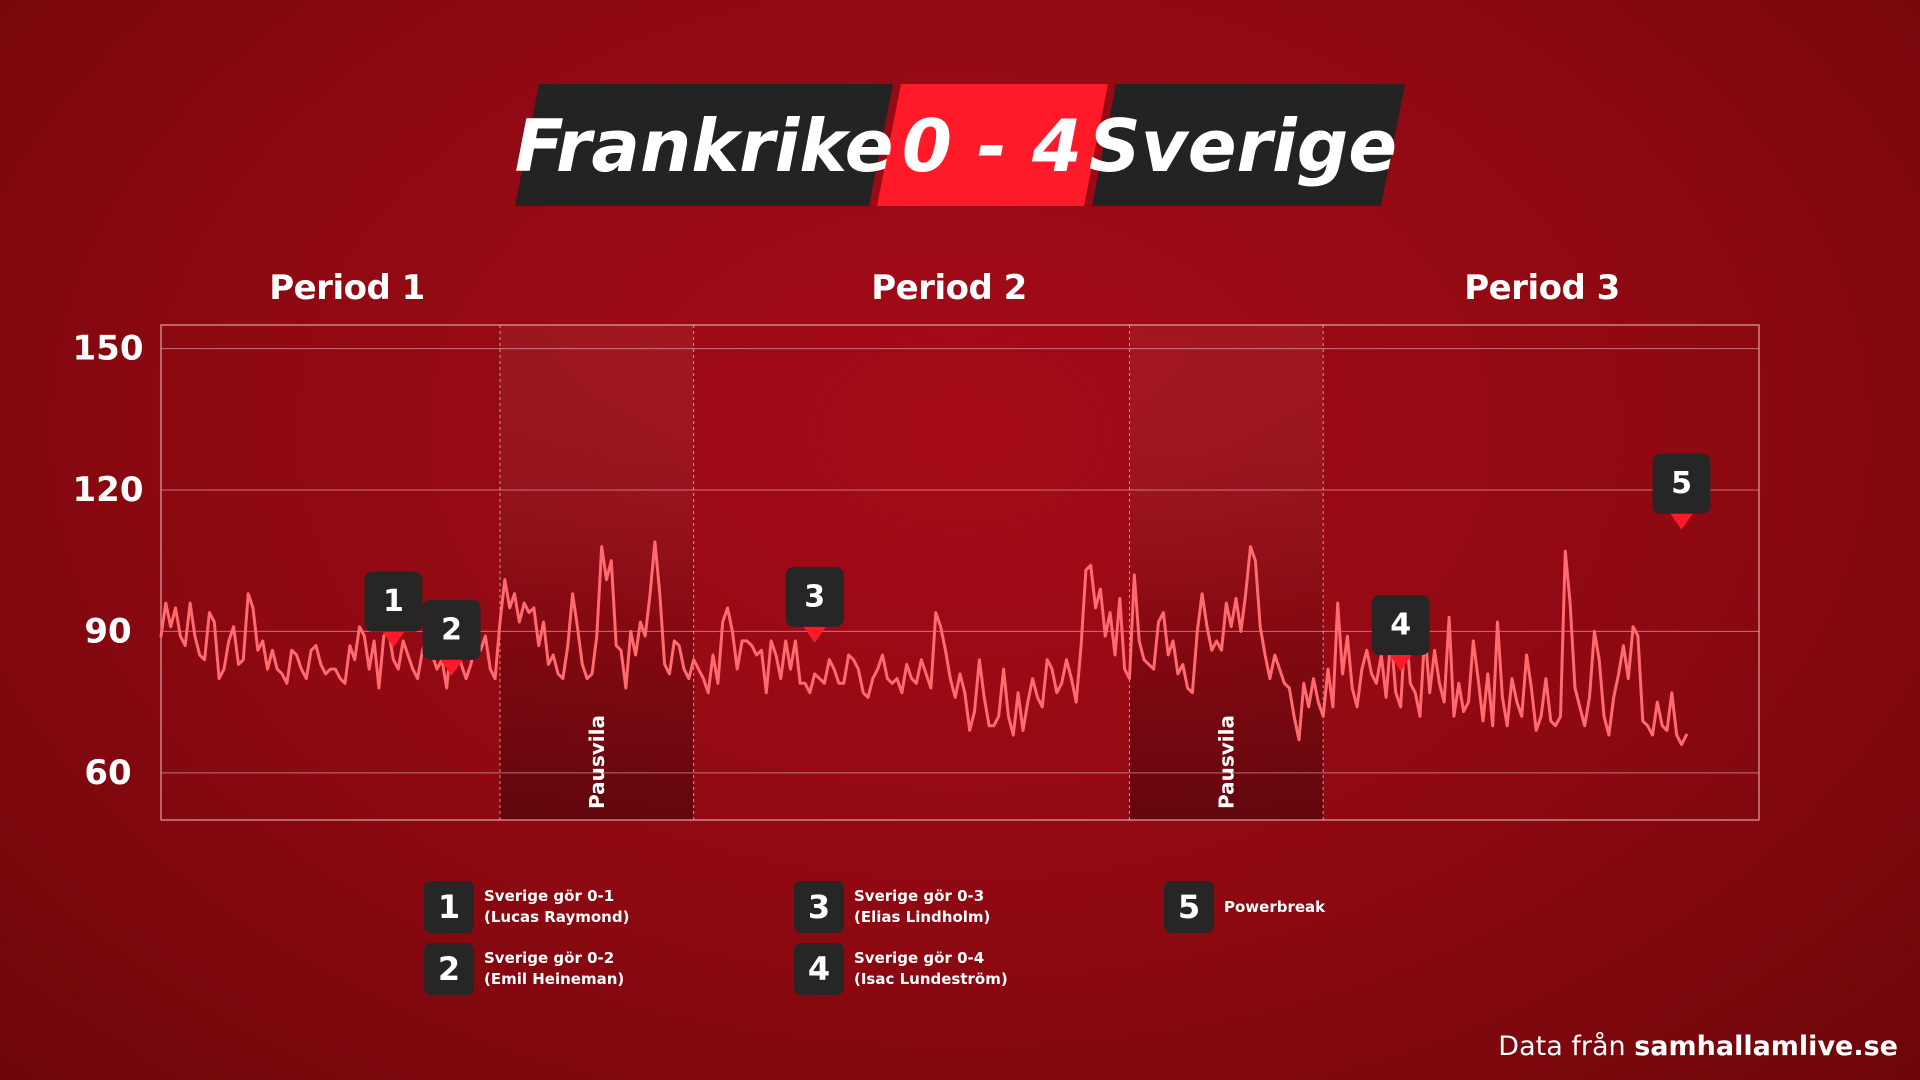  Describe the element at coordinates (347, 288) in the screenshot. I see `period-1-label: Period 1` at that location.